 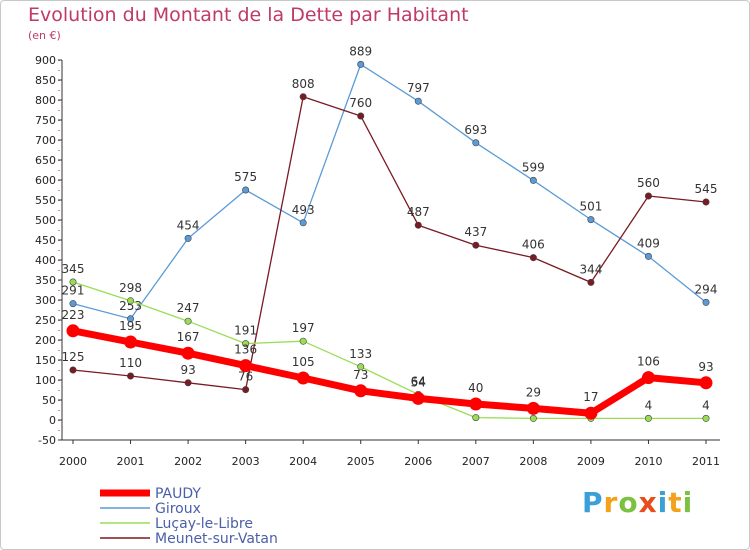 What do you see at coordinates (189, 539) in the screenshot?
I see `legend-item: Meunet-sur-Vatan` at bounding box center [189, 539].